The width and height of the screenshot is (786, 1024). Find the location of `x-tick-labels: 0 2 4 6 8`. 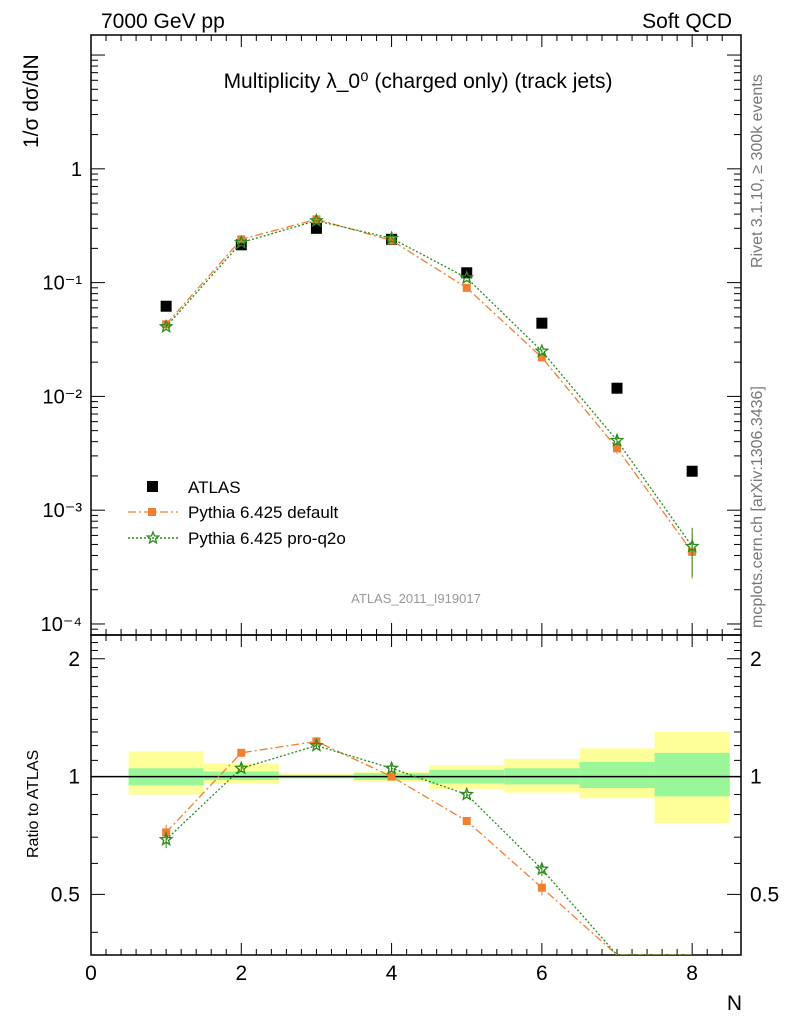

x-tick-labels: 0 2 4 6 8 is located at coordinates (391, 973).